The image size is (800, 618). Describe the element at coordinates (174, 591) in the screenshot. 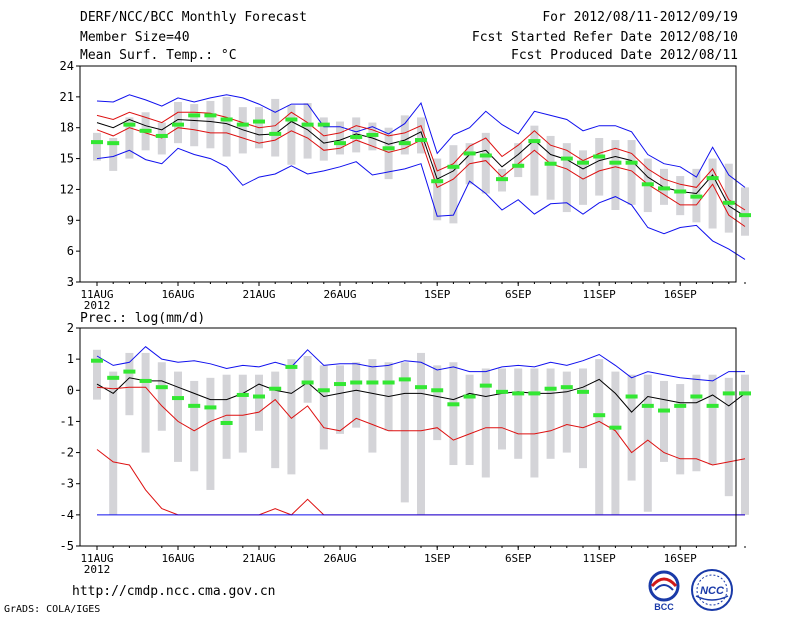

I see `footer-url: http://cmdp.ncc.cma.gov.cn` at that location.